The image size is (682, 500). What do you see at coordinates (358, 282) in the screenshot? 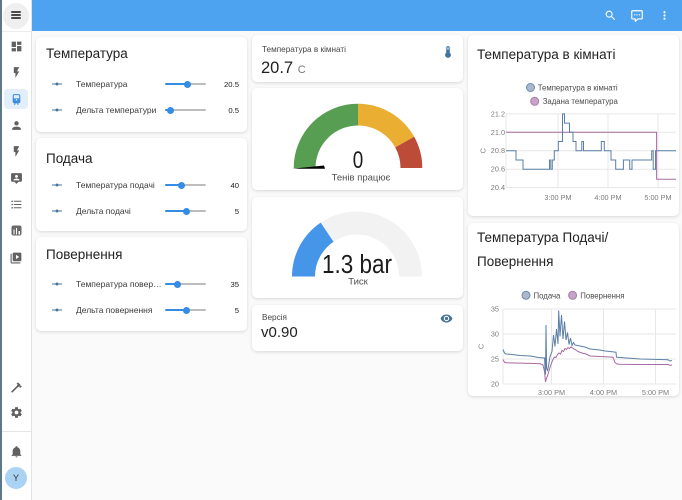
I see `svg-text: Тиск` at bounding box center [358, 282].